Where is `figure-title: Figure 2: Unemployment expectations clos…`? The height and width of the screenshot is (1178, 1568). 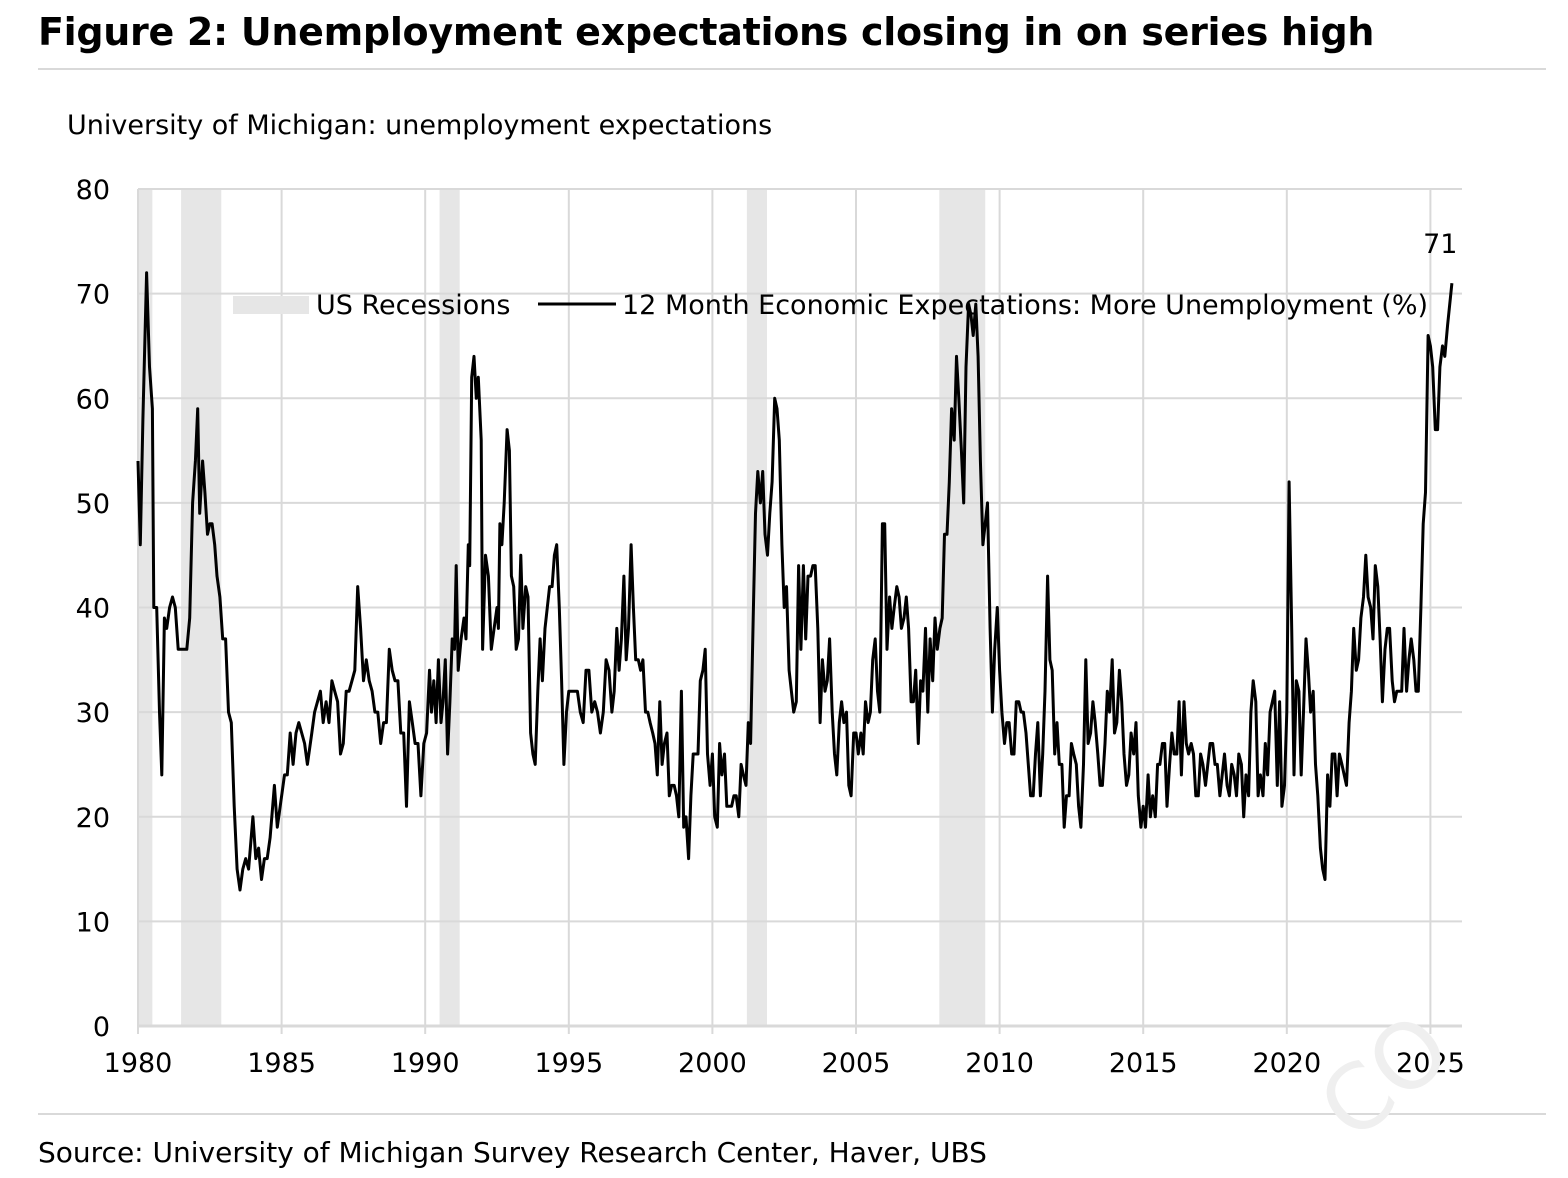
figure-title: Figure 2: Unemployment expectations clos… is located at coordinates (706, 32).